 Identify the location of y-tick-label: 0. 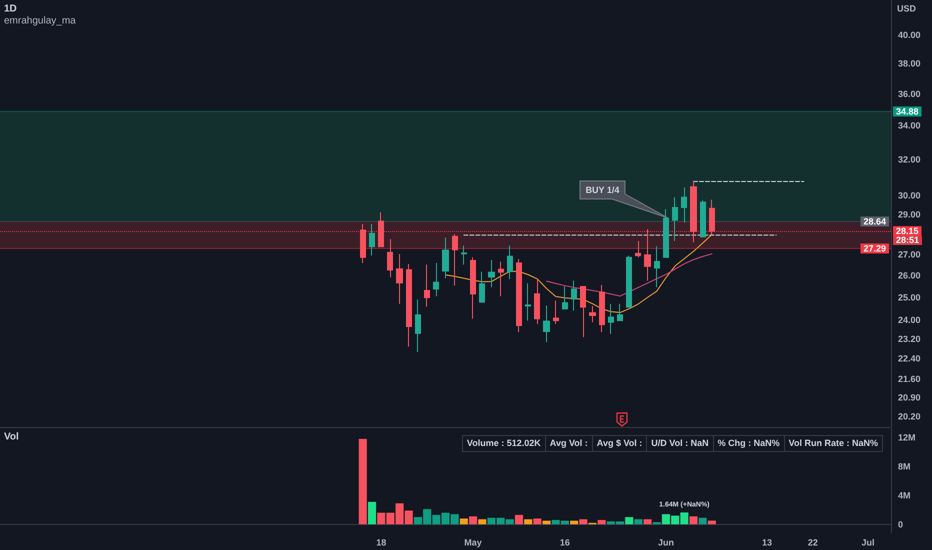
(901, 524).